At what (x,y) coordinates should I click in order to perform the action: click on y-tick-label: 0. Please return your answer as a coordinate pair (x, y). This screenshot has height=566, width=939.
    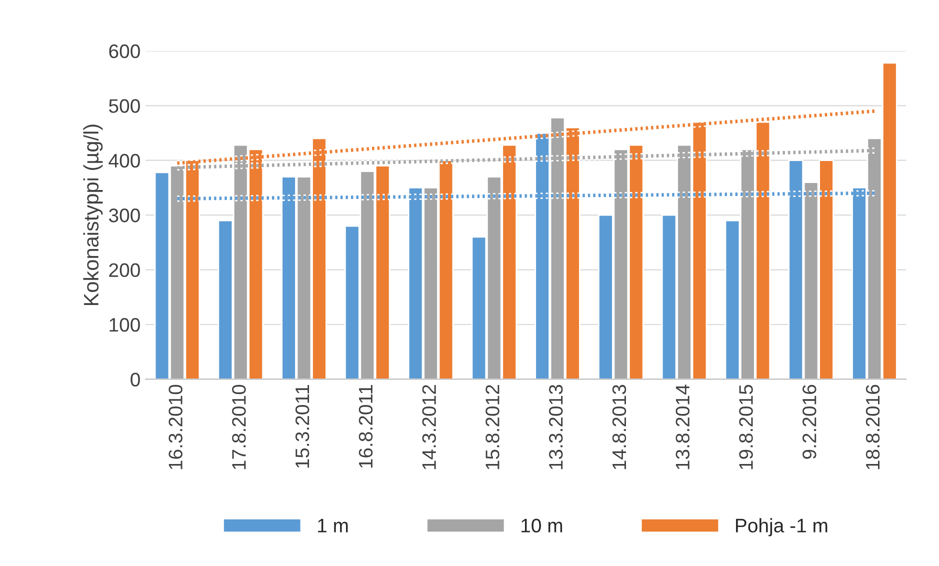
    Looking at the image, I should click on (135, 379).